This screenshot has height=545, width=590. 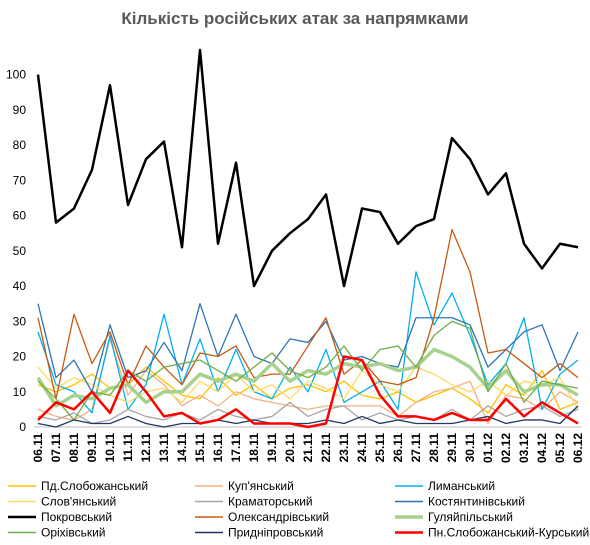 What do you see at coordinates (20, 286) in the screenshot?
I see `y-tick-label: 40` at bounding box center [20, 286].